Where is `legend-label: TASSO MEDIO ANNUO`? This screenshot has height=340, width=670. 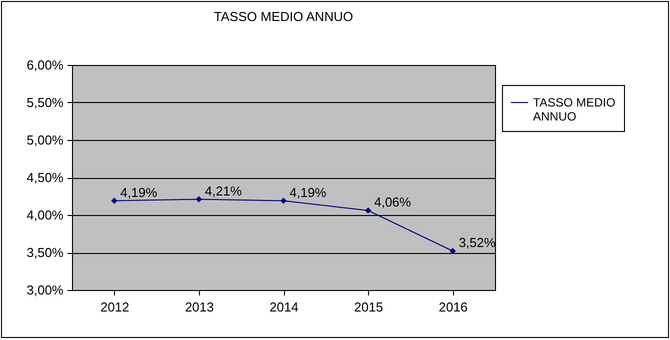 legend-label: TASSO MEDIO ANNUO is located at coordinates (574, 110).